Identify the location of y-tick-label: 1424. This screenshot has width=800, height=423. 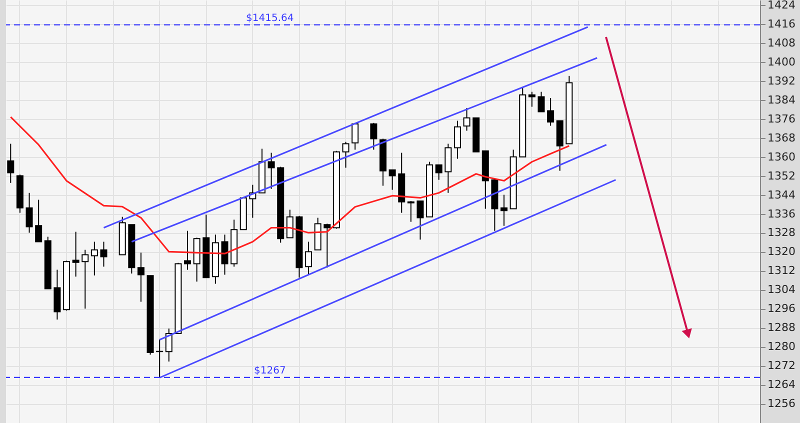
(782, 6).